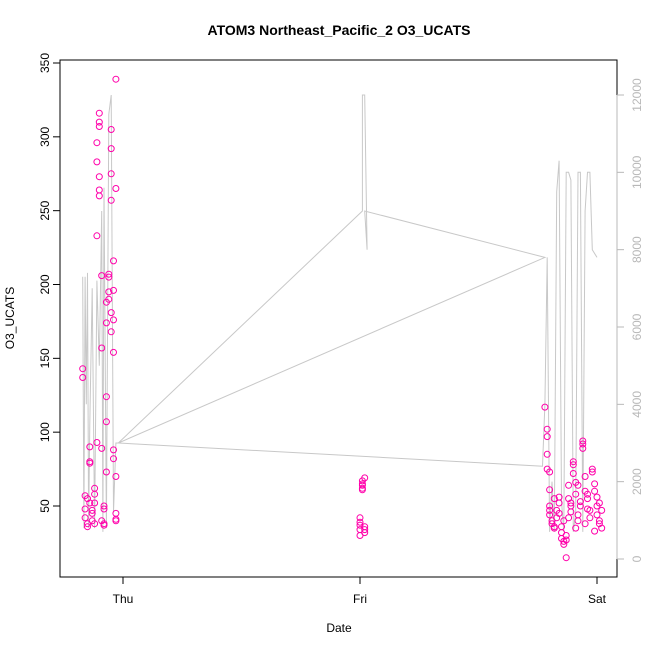 This screenshot has width=650, height=650. What do you see at coordinates (45, 358) in the screenshot?
I see `y-tick-label: 150` at bounding box center [45, 358].